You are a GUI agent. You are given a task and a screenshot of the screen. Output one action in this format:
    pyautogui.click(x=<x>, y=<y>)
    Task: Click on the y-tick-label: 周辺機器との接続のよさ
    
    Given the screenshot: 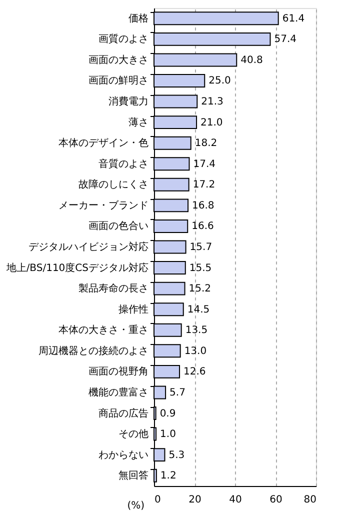 What is the action you would take?
    pyautogui.click(x=93, y=350)
    